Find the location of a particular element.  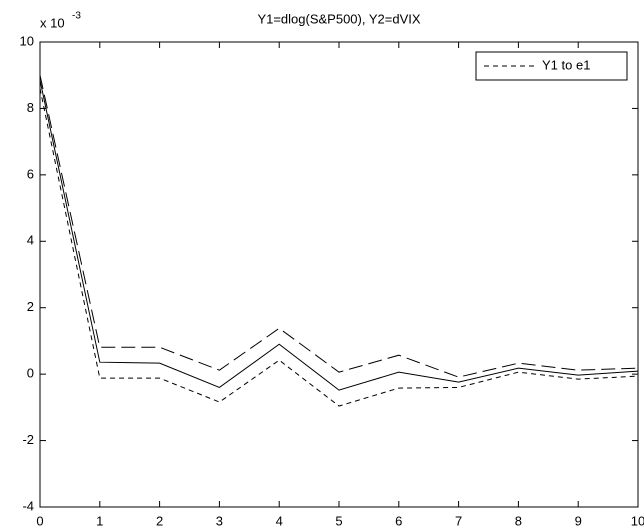

y-tick-label: -4 is located at coordinates (28, 505).